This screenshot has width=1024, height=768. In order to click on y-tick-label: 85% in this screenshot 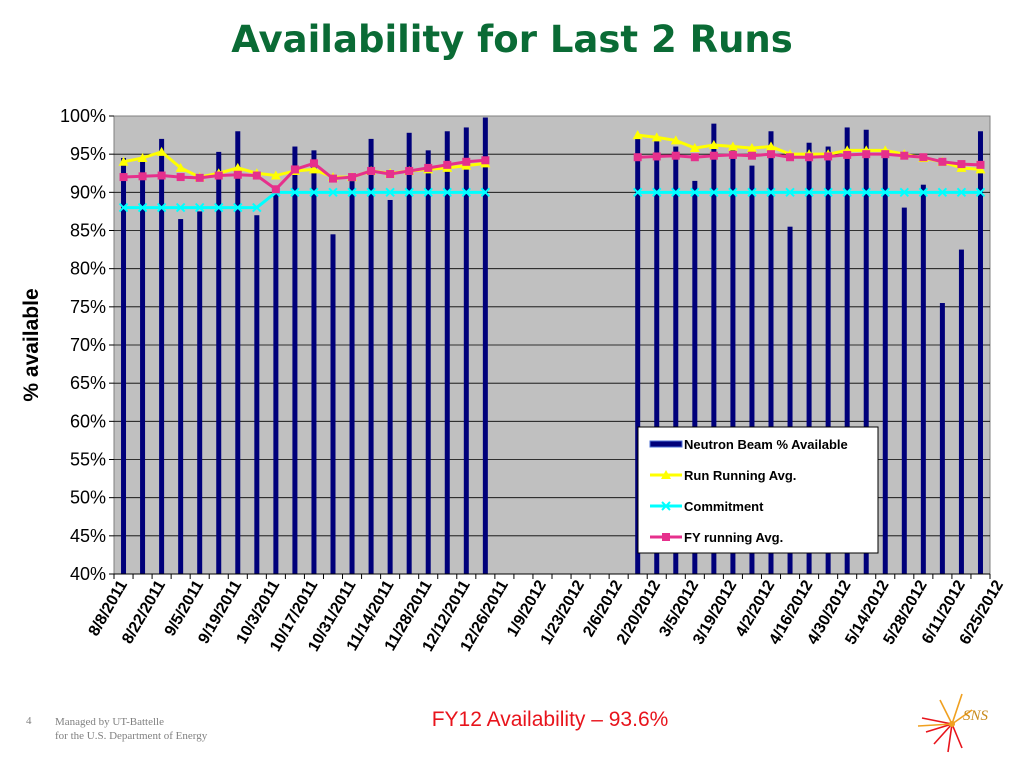, I will do `click(88, 231)`.